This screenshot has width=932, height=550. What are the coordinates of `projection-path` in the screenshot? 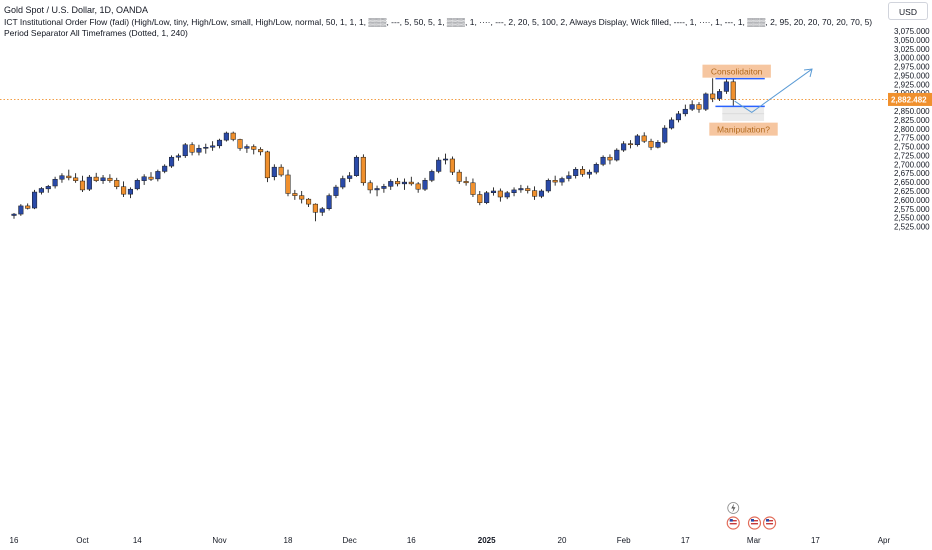 It's located at (773, 91).